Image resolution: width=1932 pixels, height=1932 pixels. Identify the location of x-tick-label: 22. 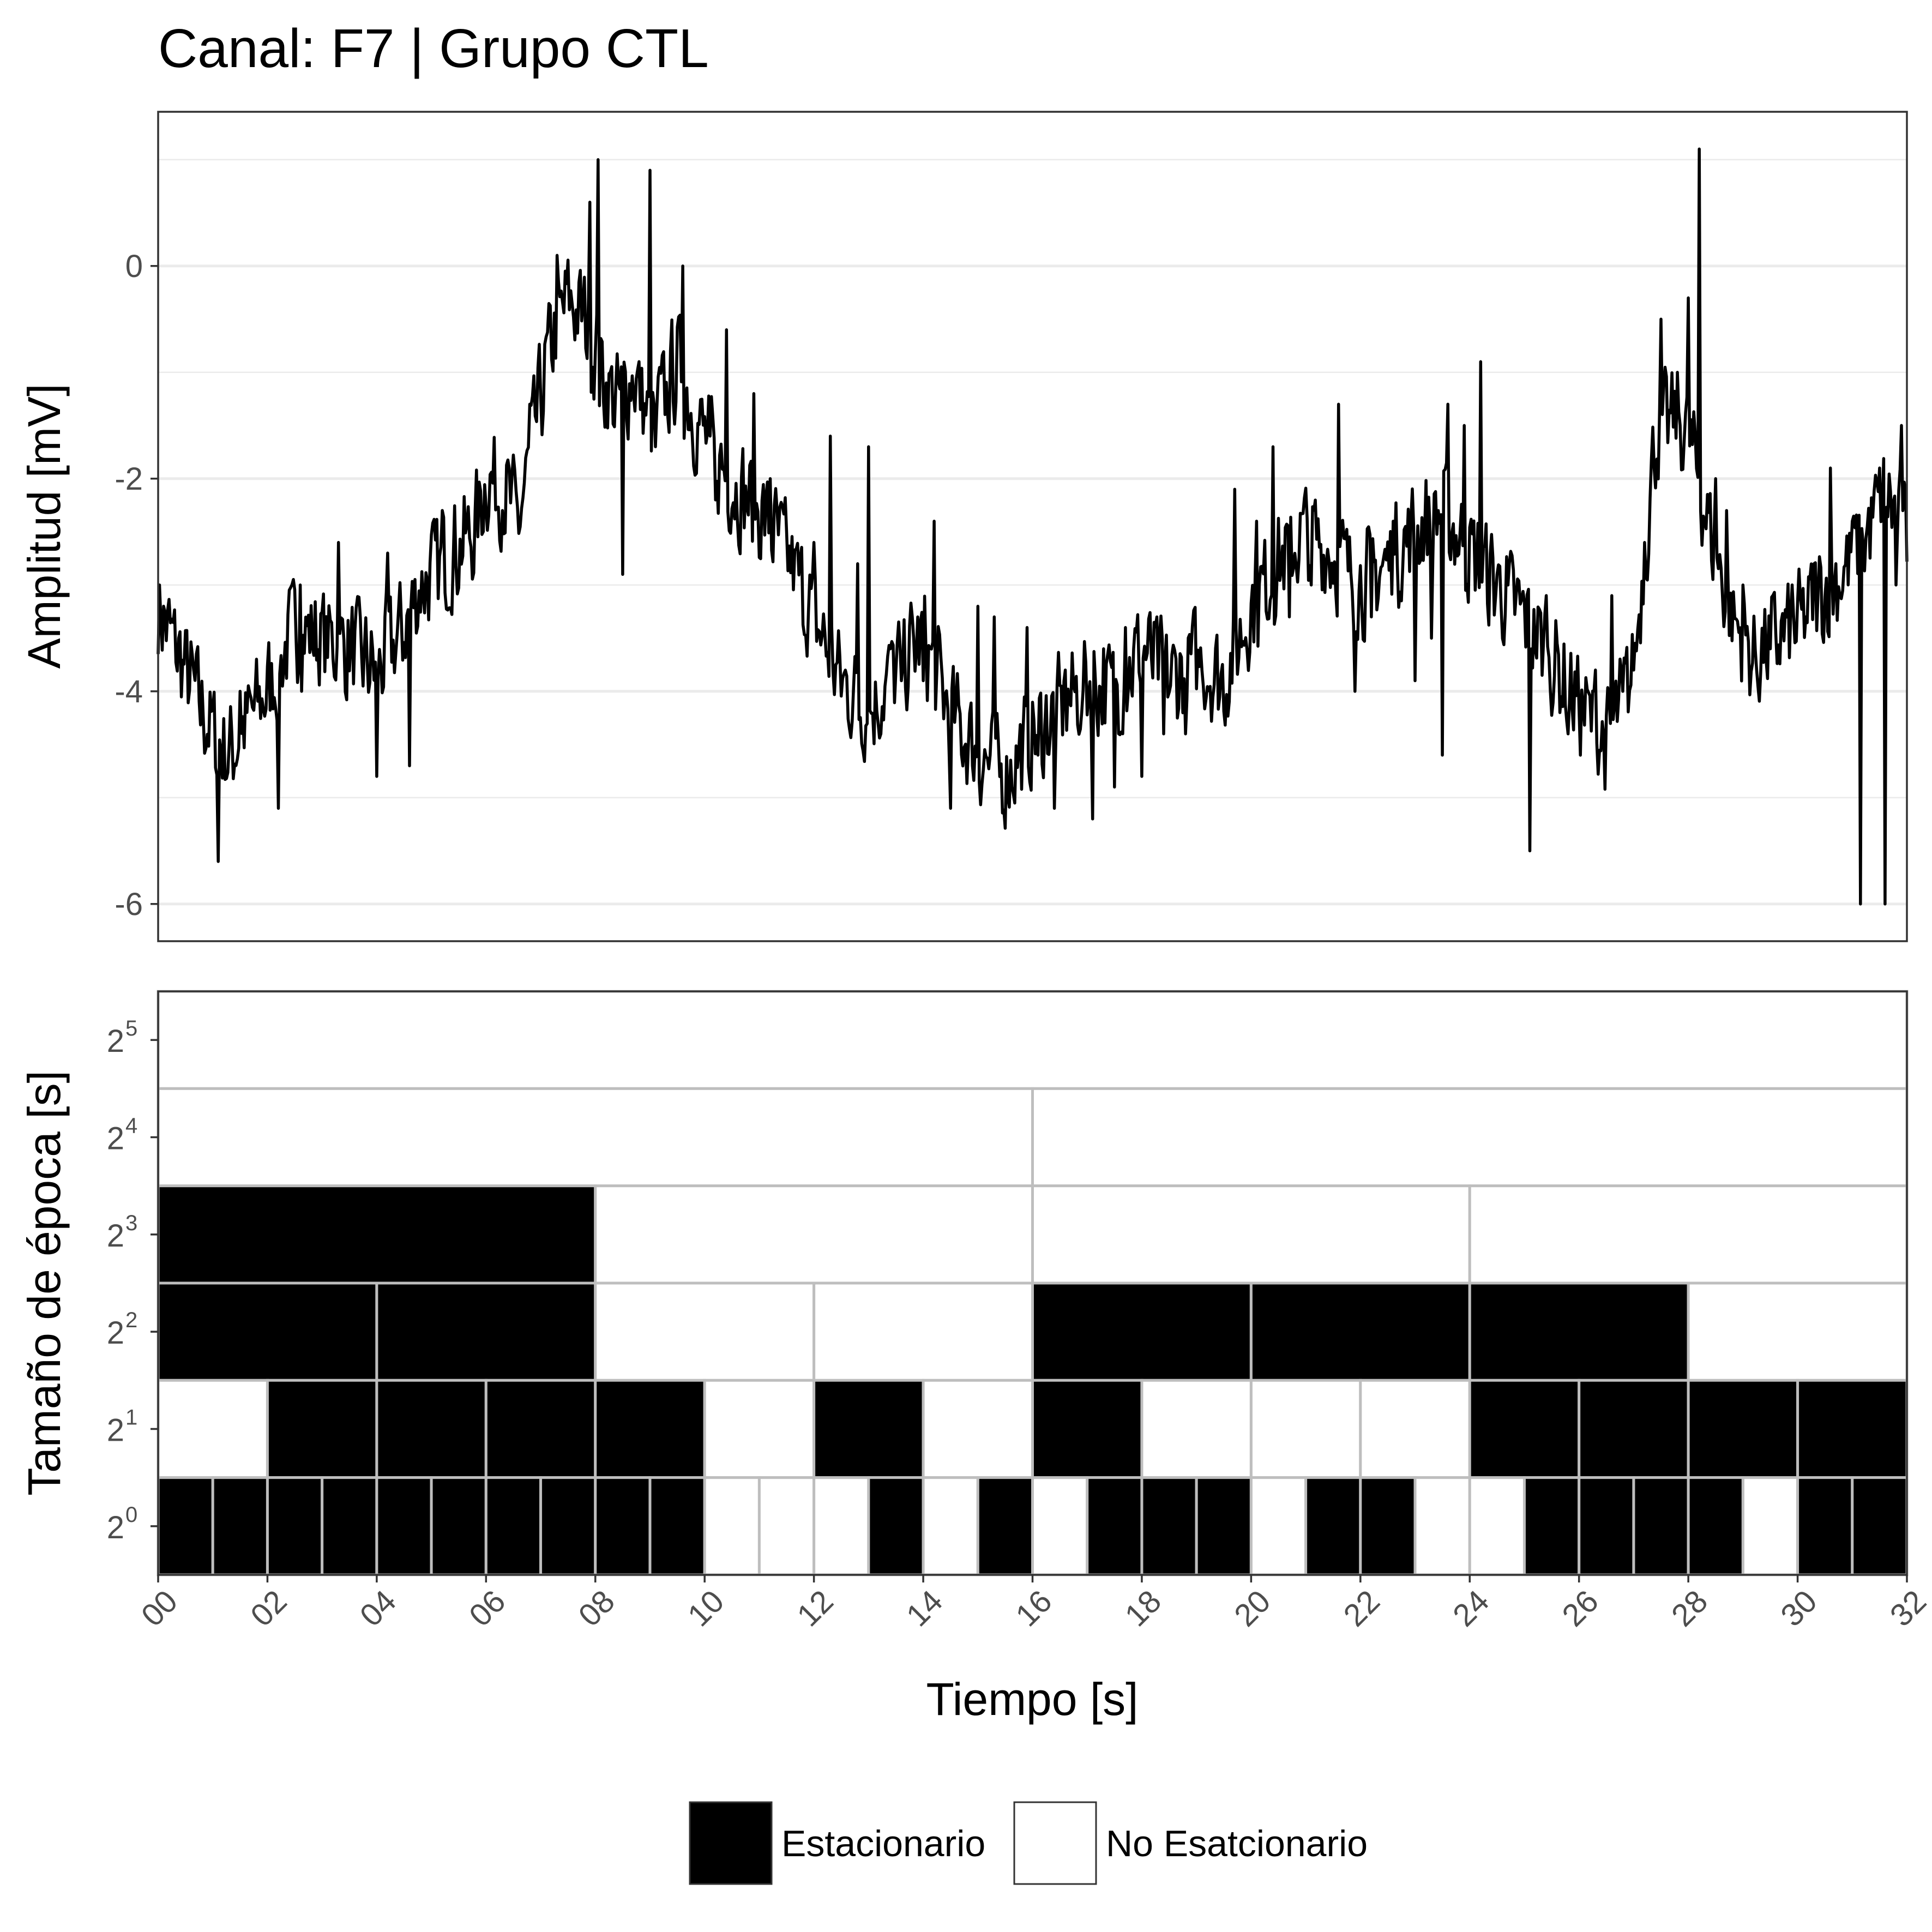
(1362, 1609).